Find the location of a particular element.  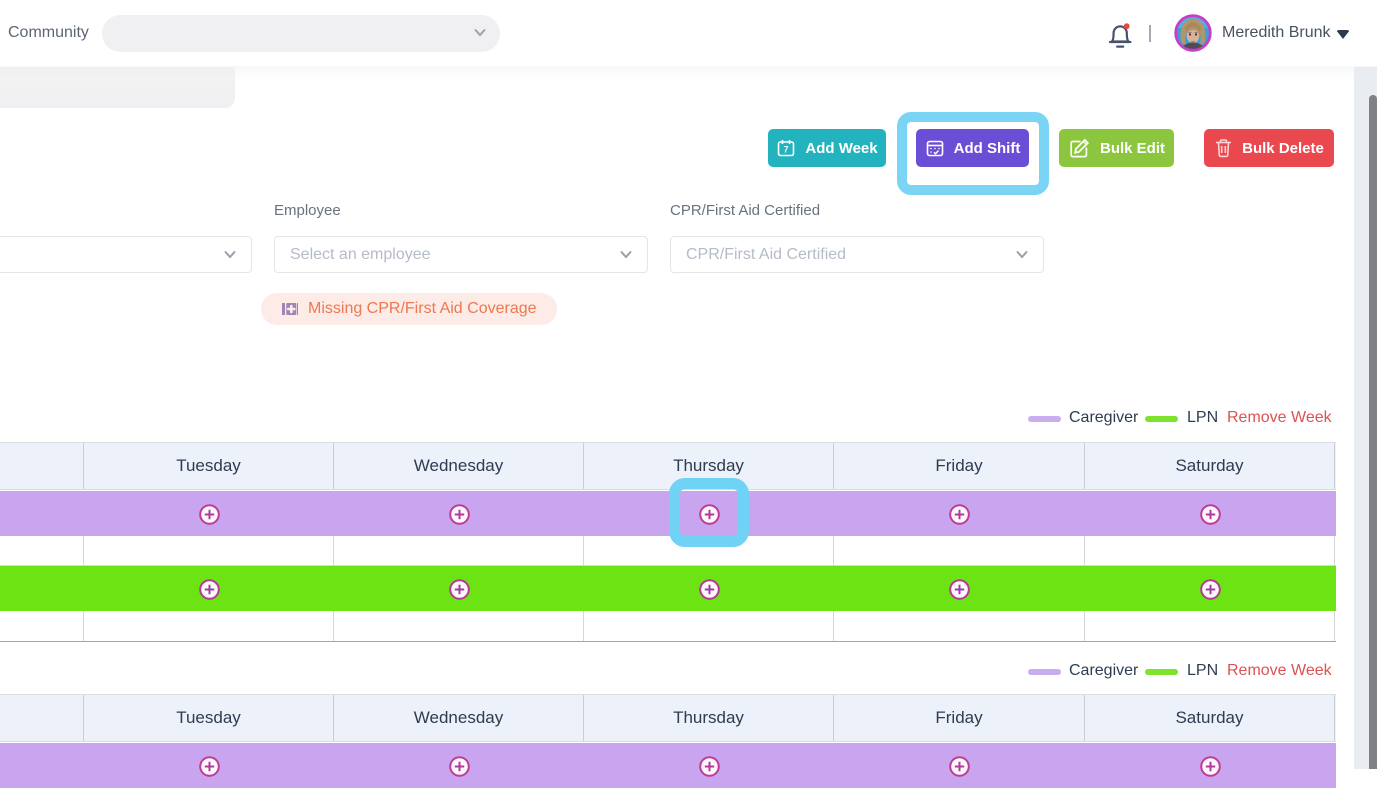

svg-text: 7 is located at coordinates (786, 150).